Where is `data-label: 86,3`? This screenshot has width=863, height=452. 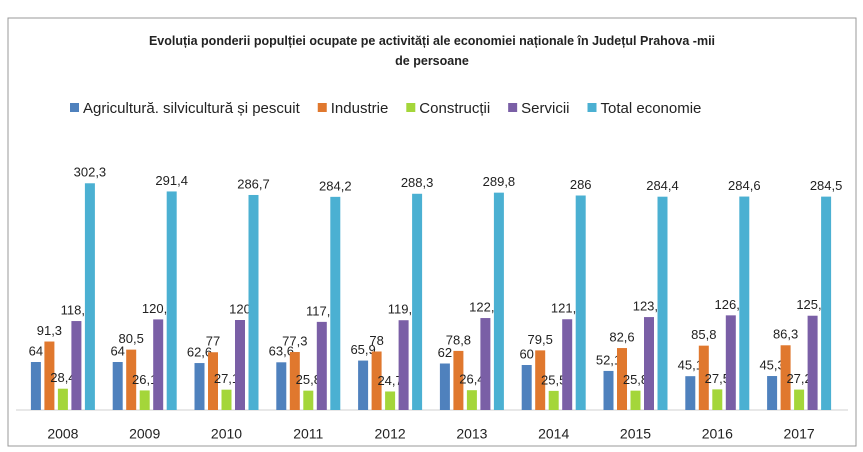
data-label: 86,3 is located at coordinates (785, 334).